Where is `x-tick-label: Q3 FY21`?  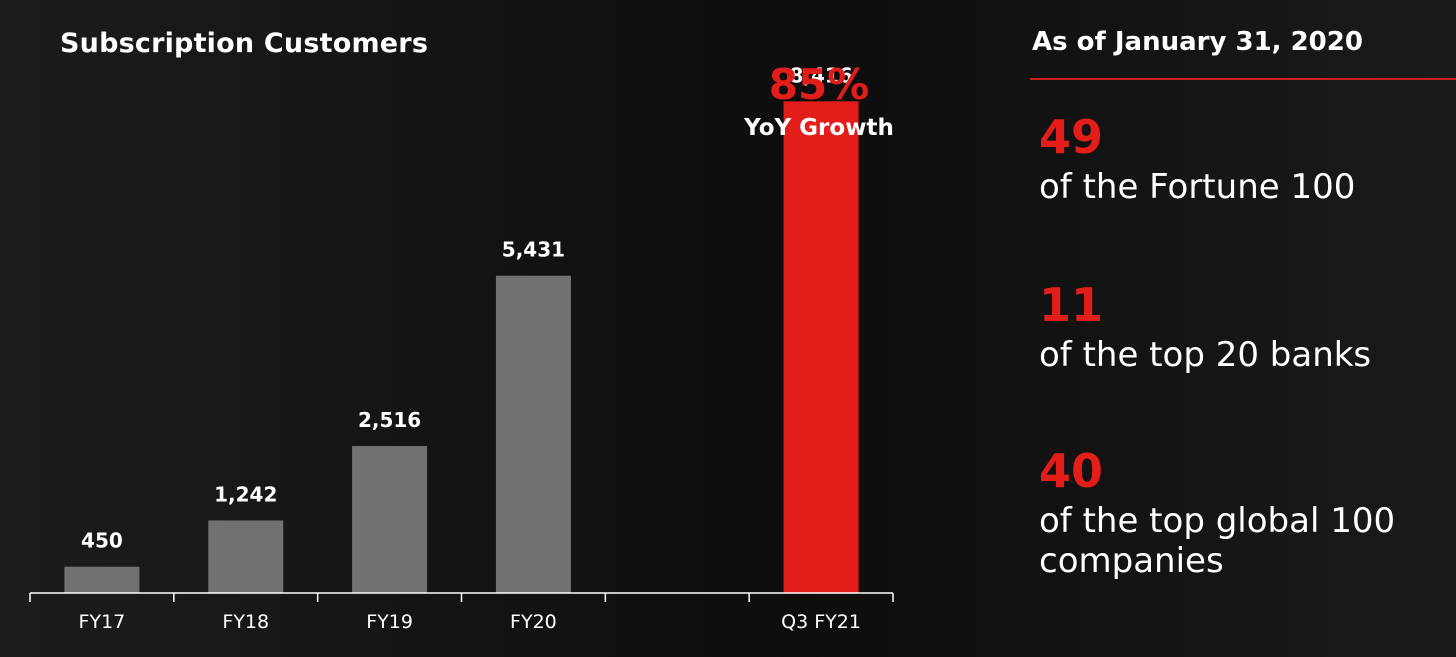 x-tick-label: Q3 FY21 is located at coordinates (821, 622).